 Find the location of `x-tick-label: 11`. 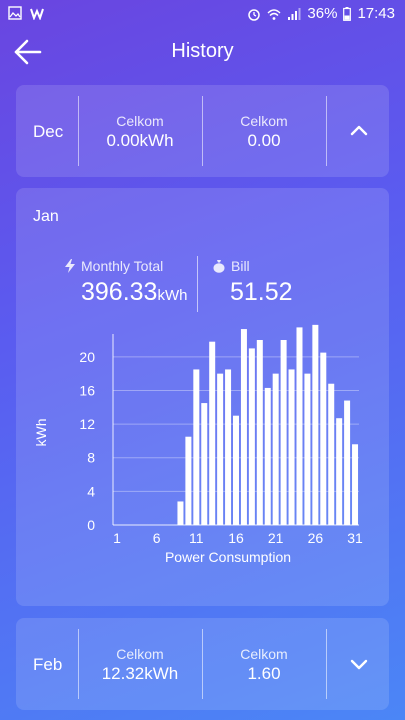

x-tick-label: 11 is located at coordinates (196, 538).